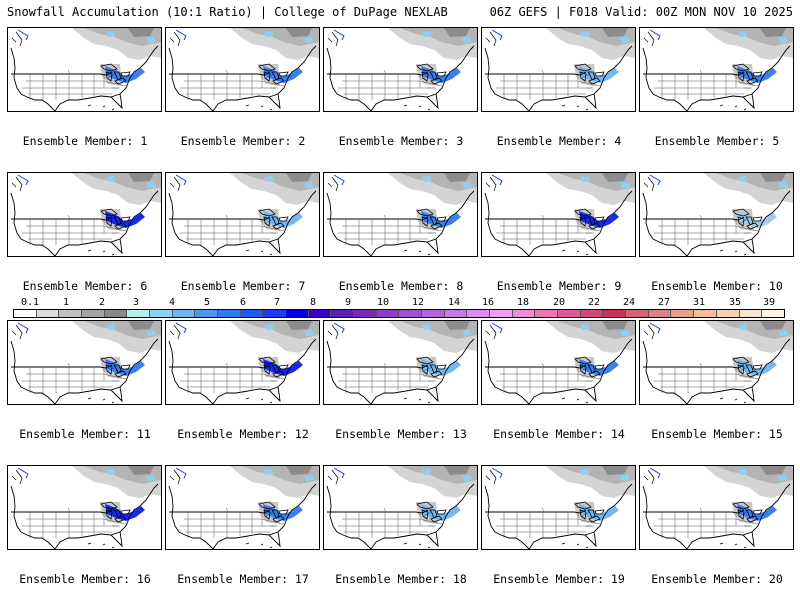 The height and width of the screenshot is (600, 800). What do you see at coordinates (559, 302) in the screenshot?
I see `colorbar-tick-label: 20` at bounding box center [559, 302].